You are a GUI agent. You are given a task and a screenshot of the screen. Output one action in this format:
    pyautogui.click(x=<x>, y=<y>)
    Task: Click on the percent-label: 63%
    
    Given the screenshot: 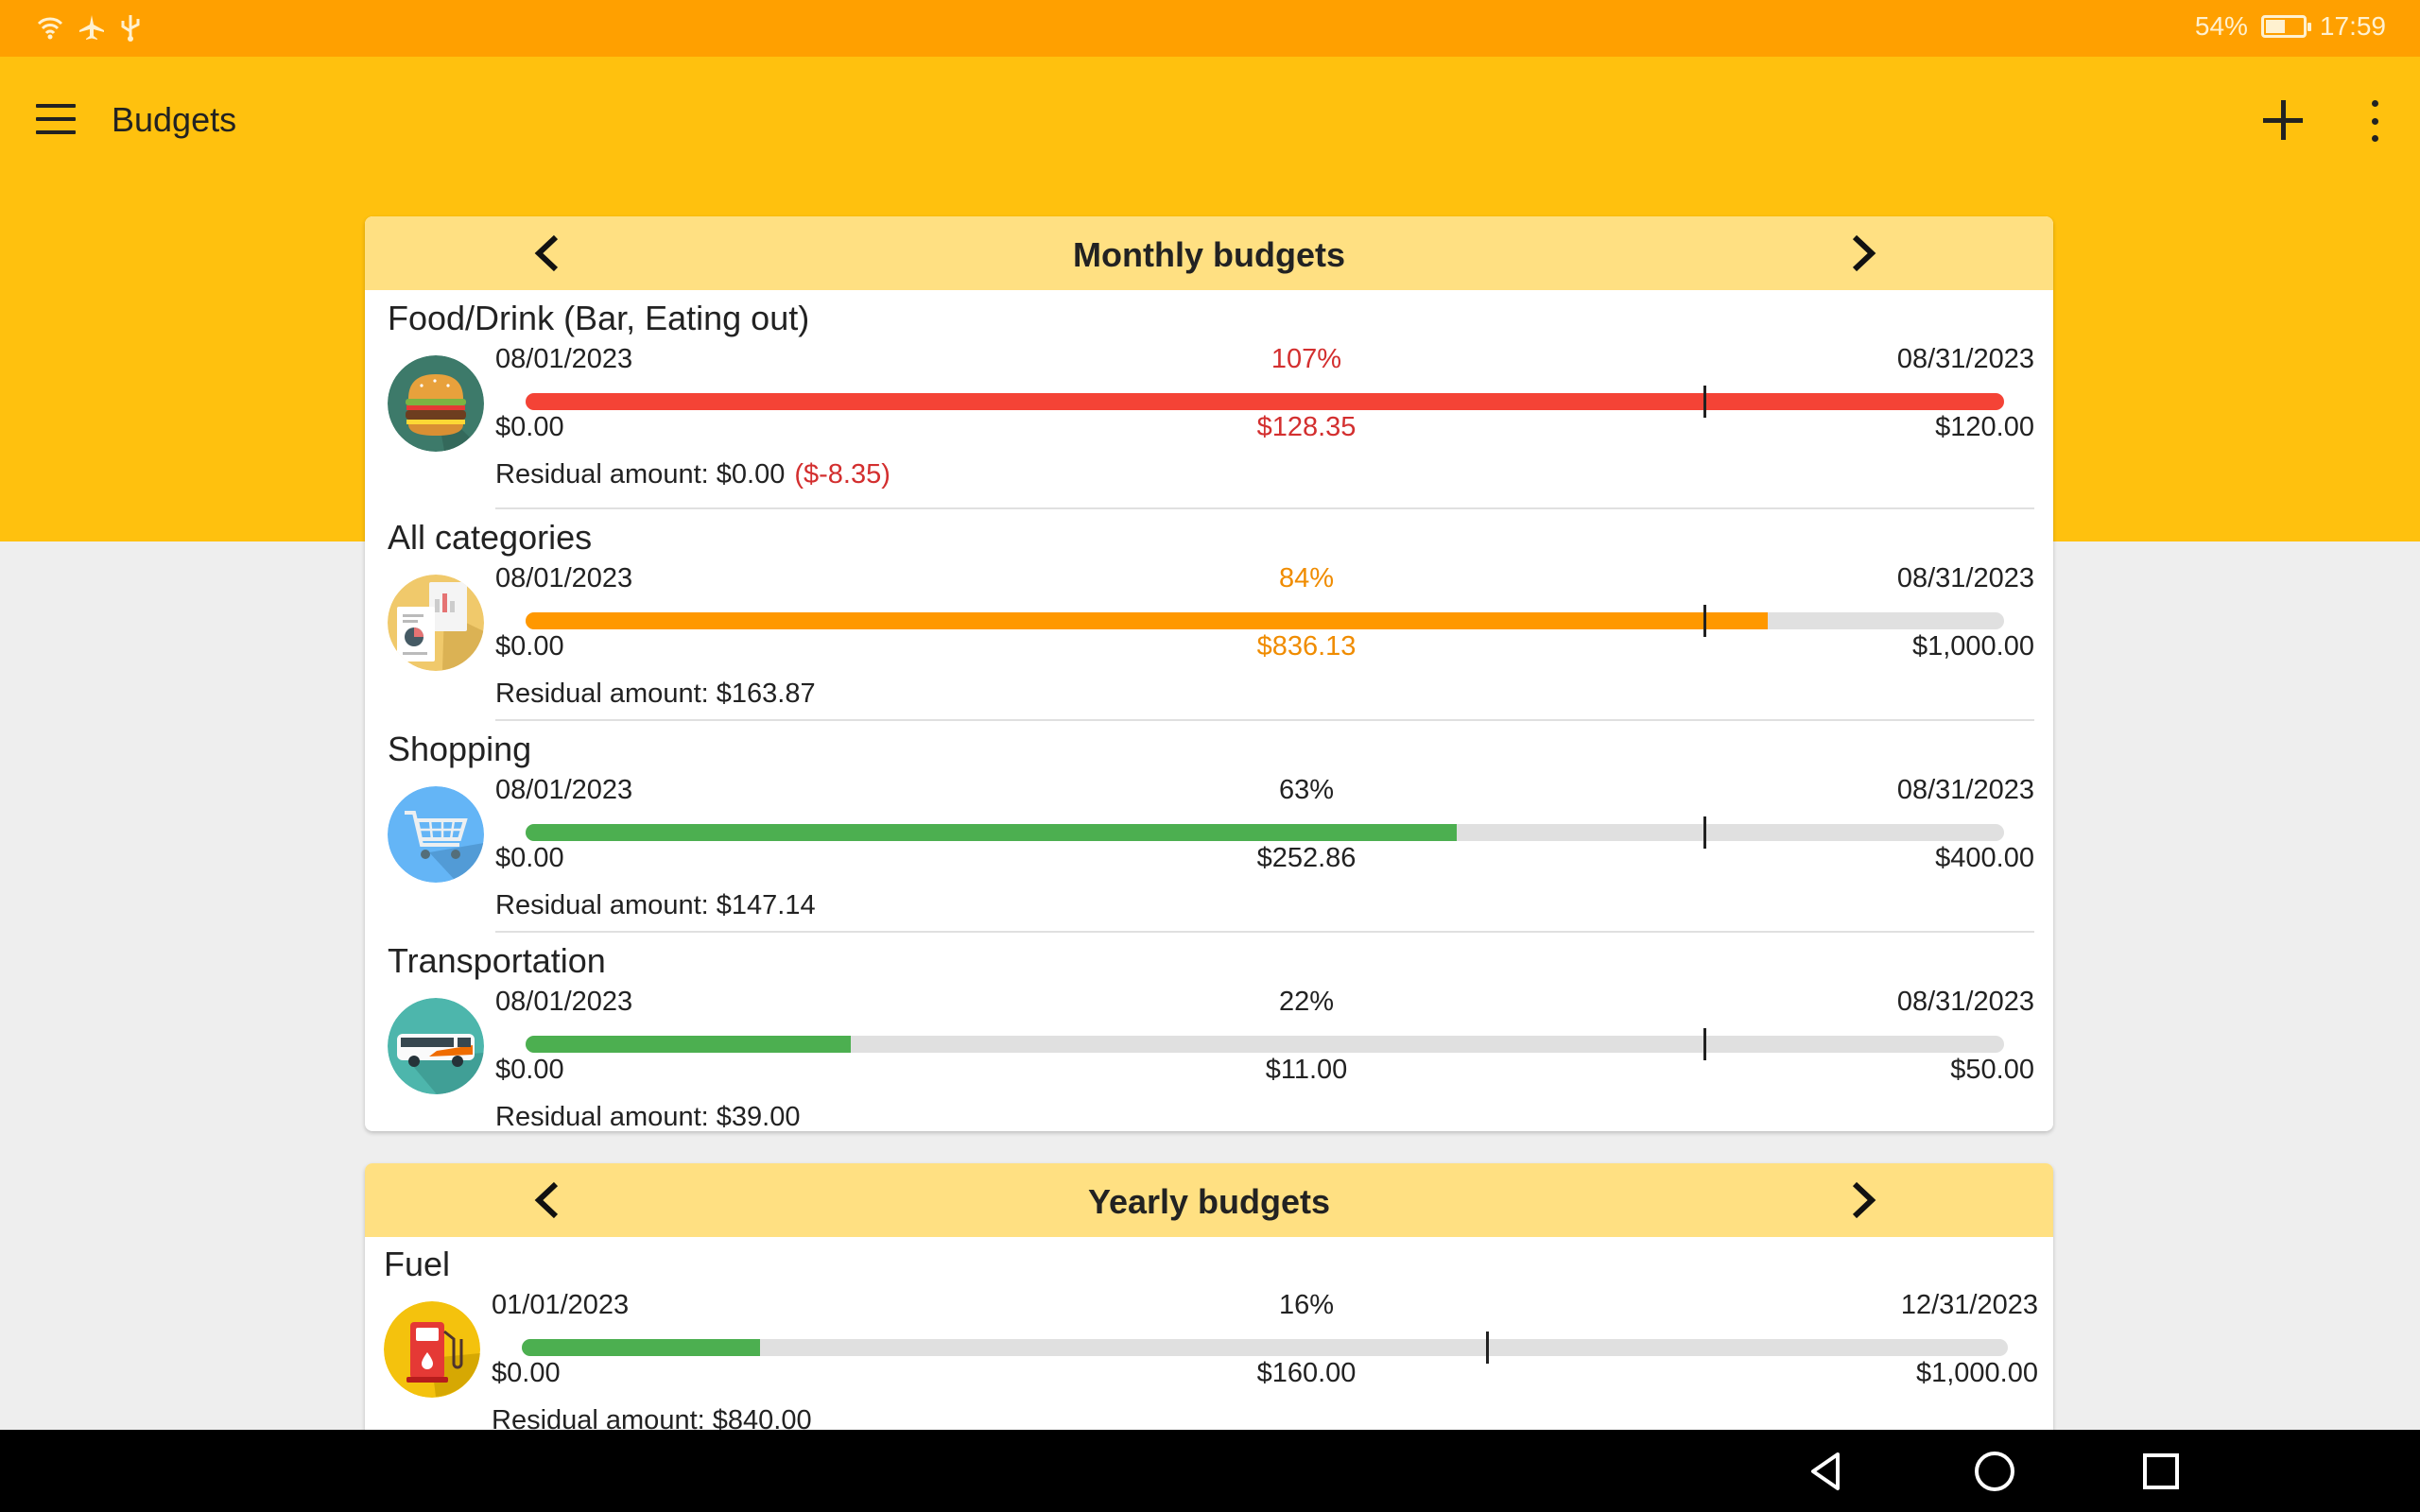 What is the action you would take?
    pyautogui.click(x=1306, y=790)
    